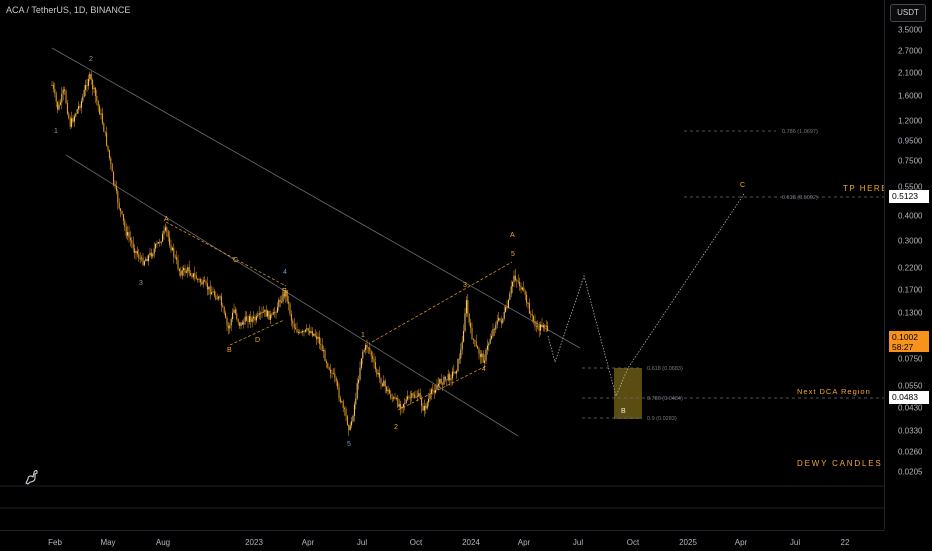  What do you see at coordinates (910, 268) in the screenshot?
I see `price-scale-label: 0.2200` at bounding box center [910, 268].